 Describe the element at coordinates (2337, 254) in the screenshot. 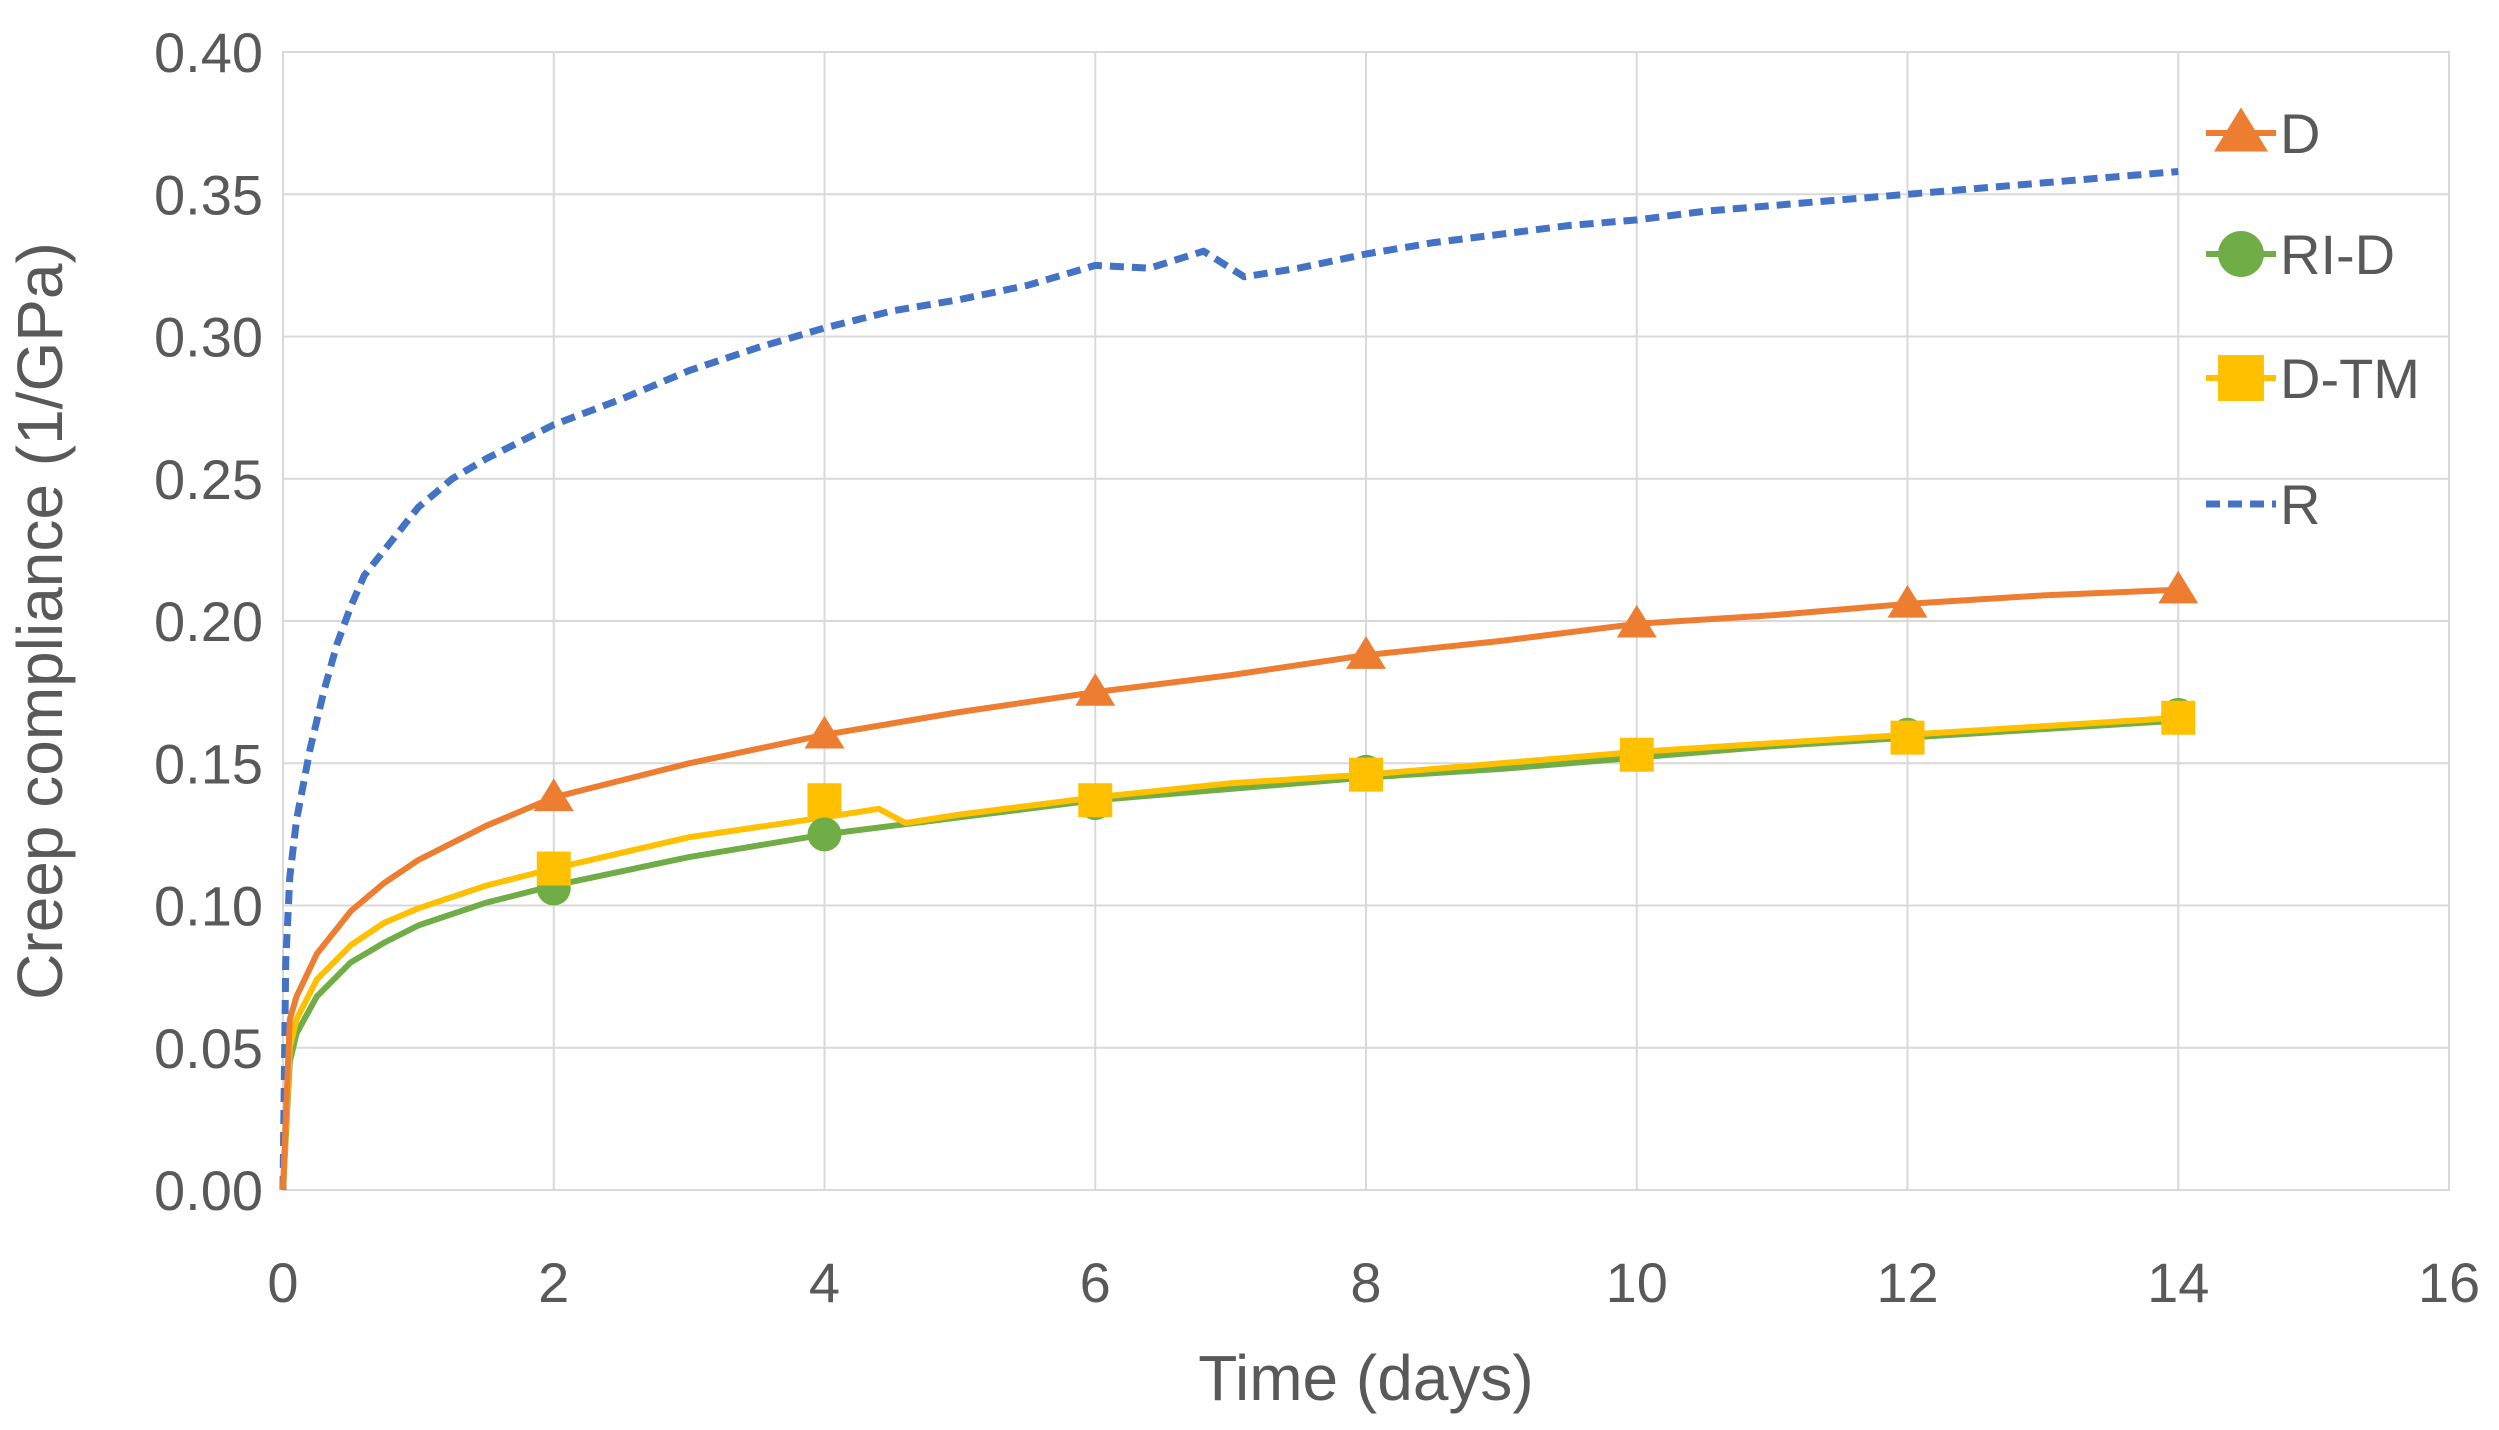

I see `legend-label: RI-D` at that location.